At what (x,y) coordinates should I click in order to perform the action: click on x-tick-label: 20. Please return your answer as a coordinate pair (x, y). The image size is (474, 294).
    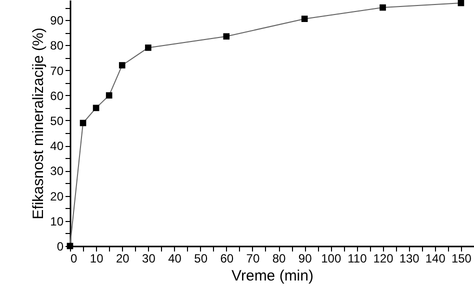
    Looking at the image, I should click on (123, 259).